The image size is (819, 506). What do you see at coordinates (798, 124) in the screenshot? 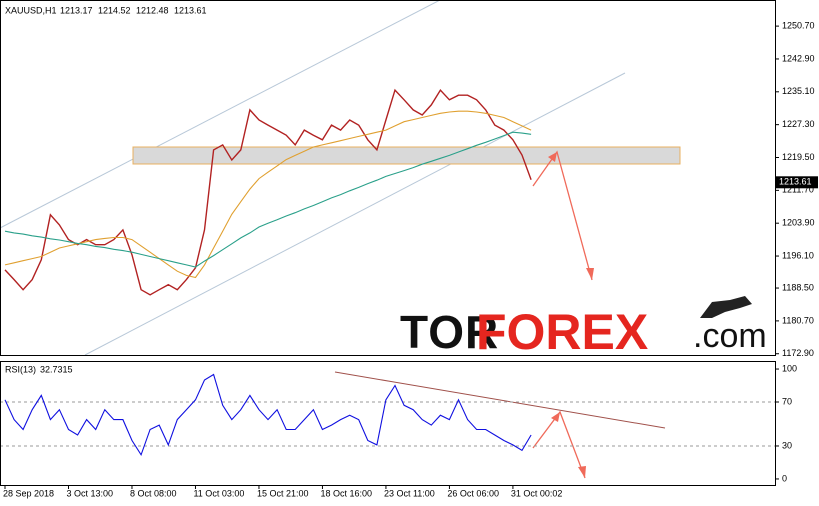
I see `y-tick-label: 1227.30` at bounding box center [798, 124].